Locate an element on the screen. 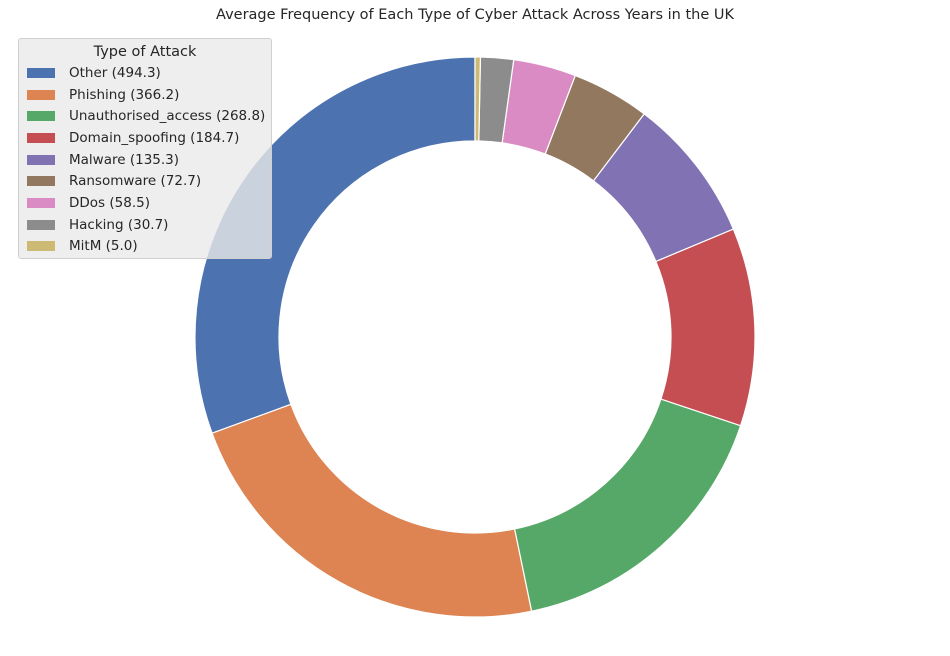 The width and height of the screenshot is (950, 656). legend-label: MitM (5.0) is located at coordinates (103, 246).